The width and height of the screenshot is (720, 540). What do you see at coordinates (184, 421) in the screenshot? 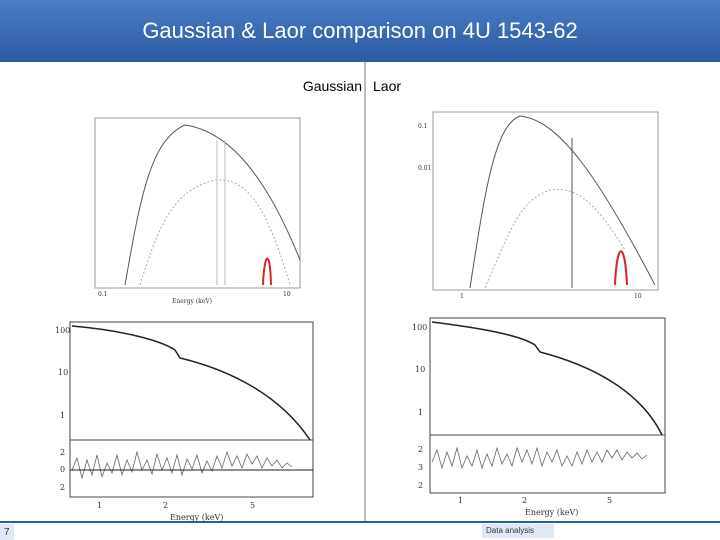
I see `gaussian-fit: 100 10 1 2 0 2 1 2 5 Energy (keV)` at bounding box center [184, 421].